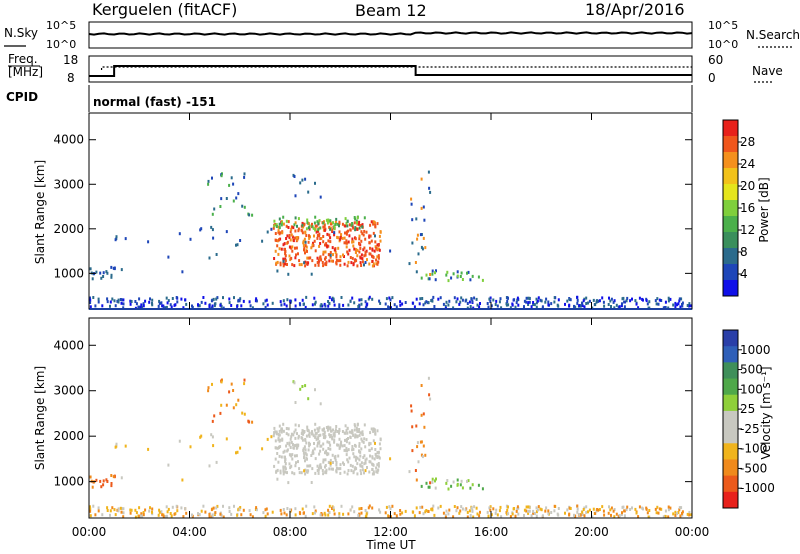  Describe the element at coordinates (61, 44) in the screenshot. I see `nsky-tick-bottom: 10^0` at that location.